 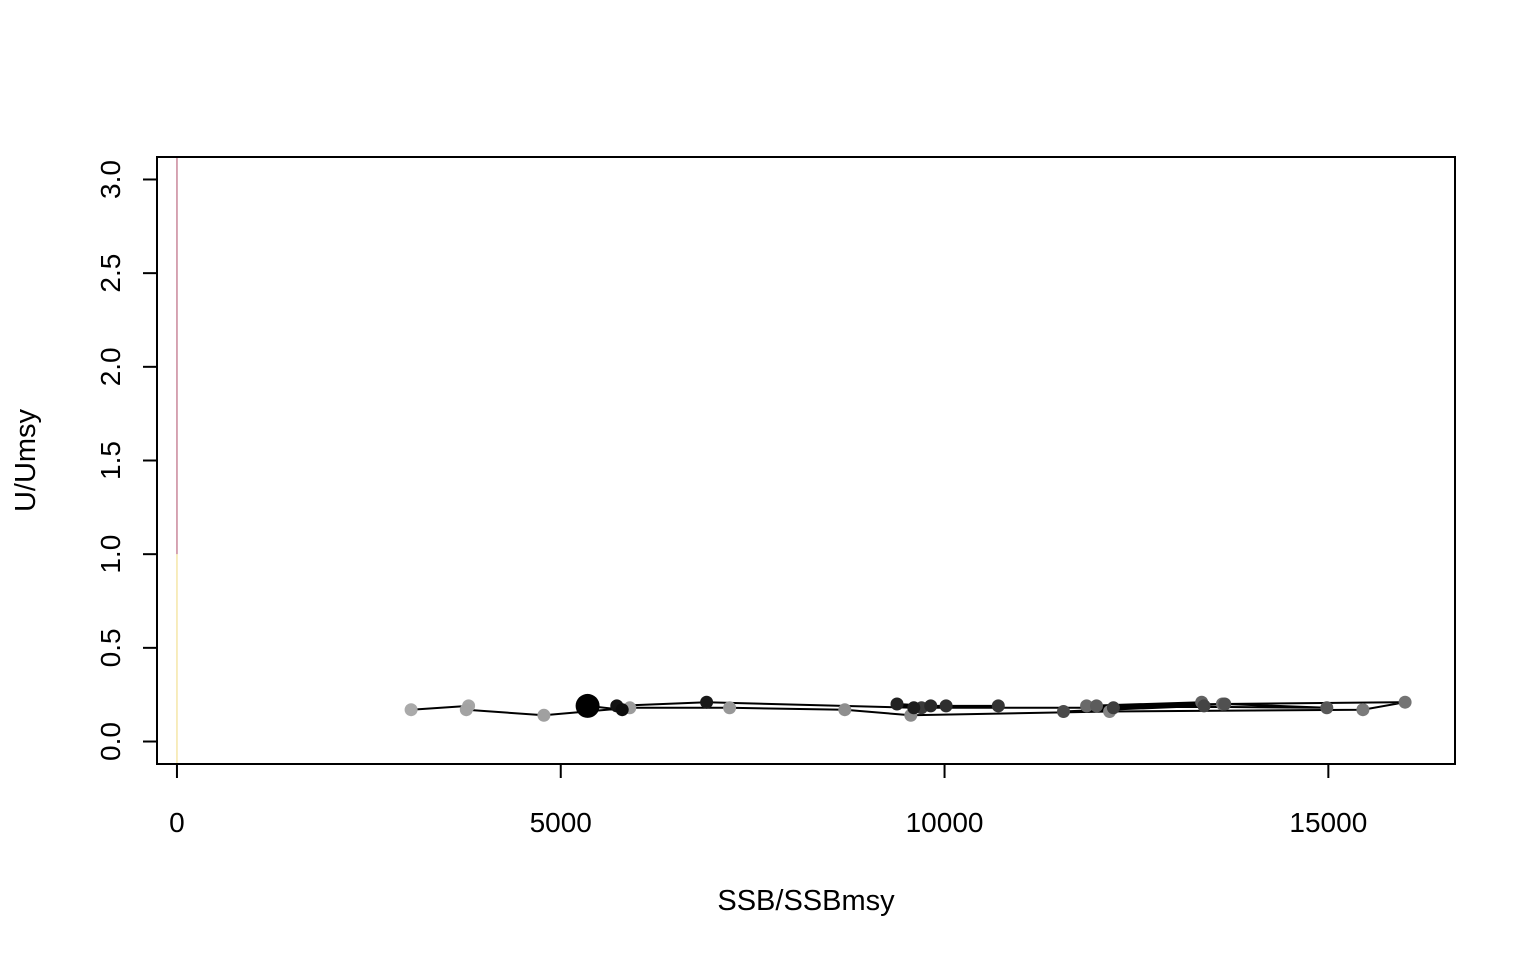 I want to click on x-tick-label: 0, so click(x=177, y=822).